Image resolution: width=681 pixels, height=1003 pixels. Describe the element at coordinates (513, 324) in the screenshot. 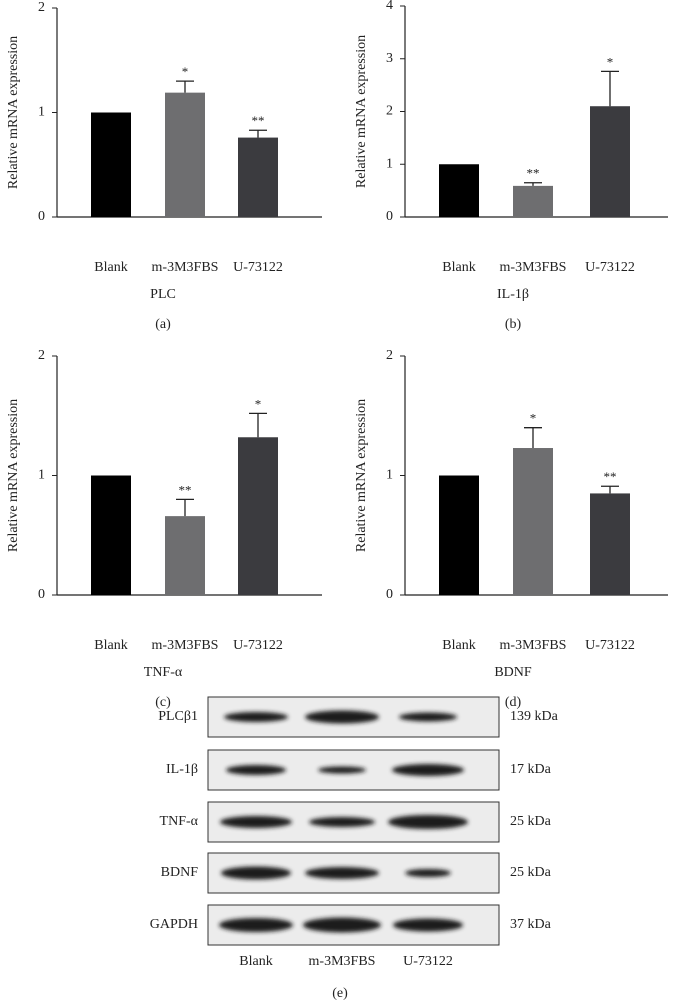

I see `panel-label: (b)` at that location.